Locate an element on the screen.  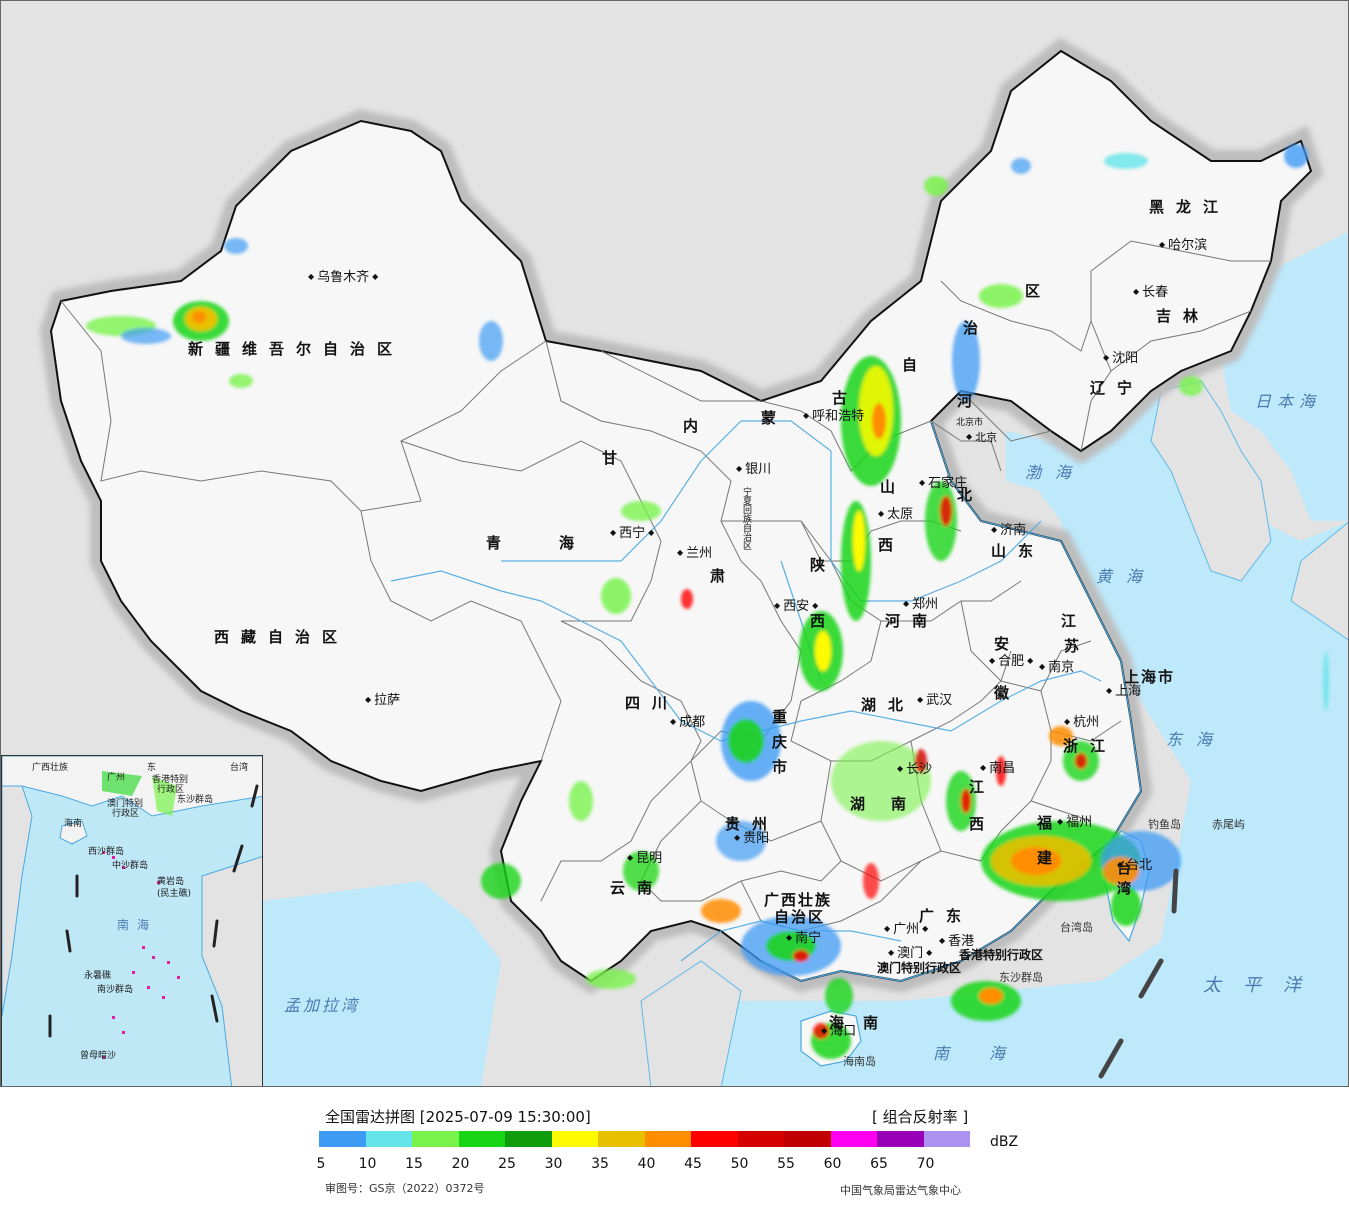
city-guangzhou: 广州 is located at coordinates (906, 929).